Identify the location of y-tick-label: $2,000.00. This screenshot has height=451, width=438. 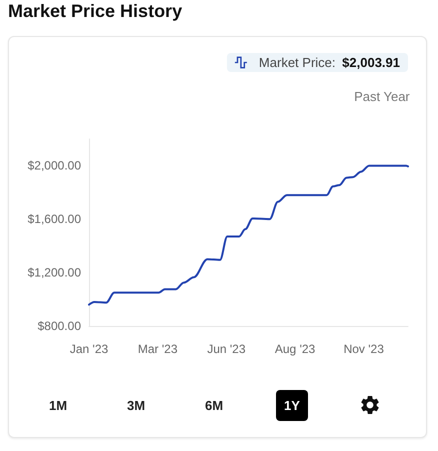
(55, 165).